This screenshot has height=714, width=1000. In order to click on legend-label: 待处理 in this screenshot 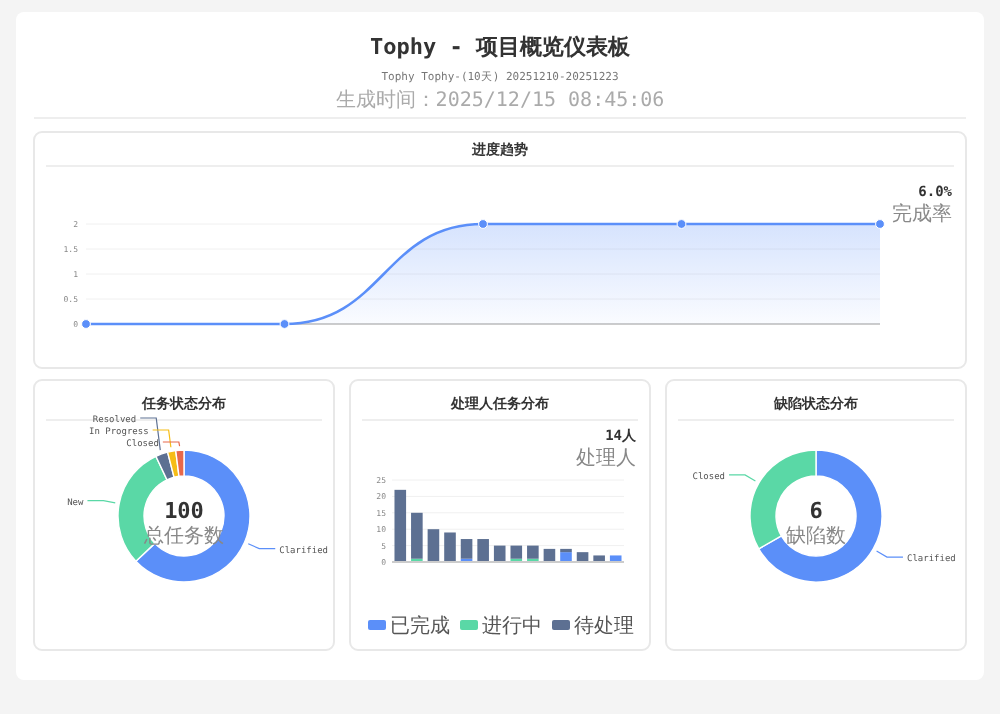, I will do `click(604, 626)`.